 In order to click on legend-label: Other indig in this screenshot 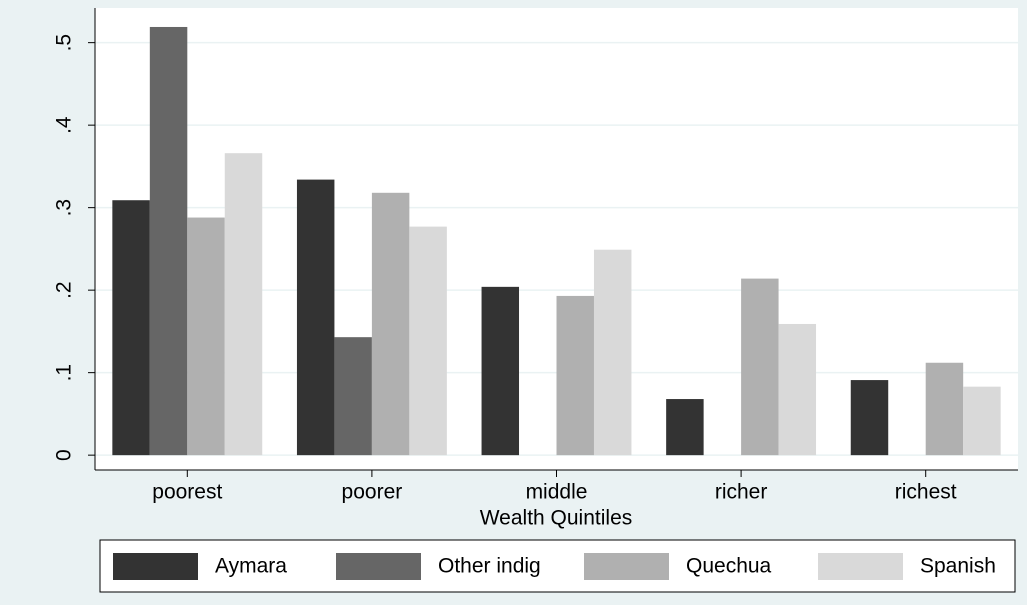, I will do `click(489, 566)`.